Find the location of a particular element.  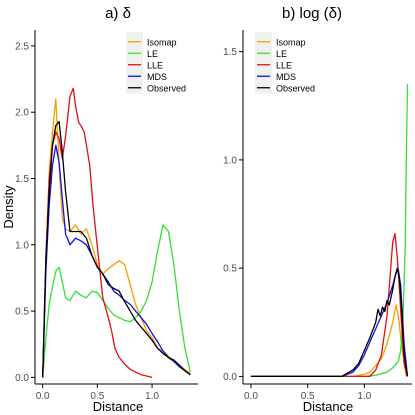

panel-a-x-tick-label: 1.0 is located at coordinates (152, 396).